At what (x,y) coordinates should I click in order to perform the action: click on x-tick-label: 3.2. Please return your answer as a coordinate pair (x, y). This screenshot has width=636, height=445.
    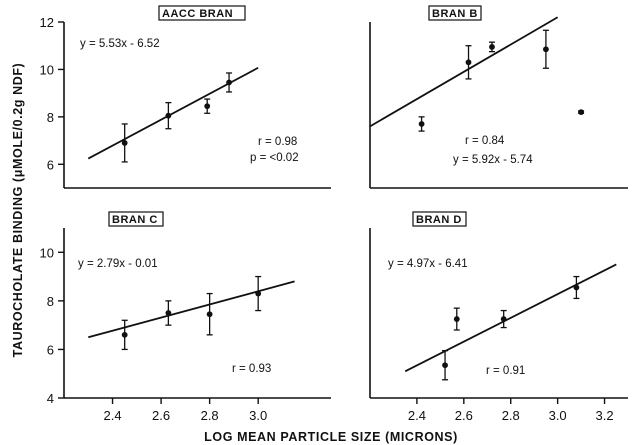
    Looking at the image, I should click on (605, 415).